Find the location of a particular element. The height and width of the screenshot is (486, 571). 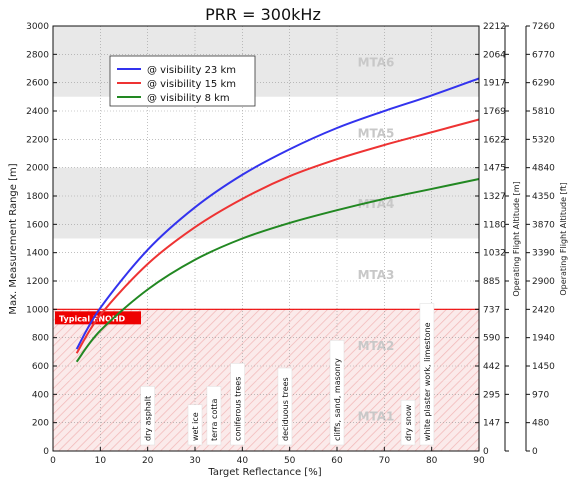

y-tick-label: 1800 is located at coordinates (37, 197).